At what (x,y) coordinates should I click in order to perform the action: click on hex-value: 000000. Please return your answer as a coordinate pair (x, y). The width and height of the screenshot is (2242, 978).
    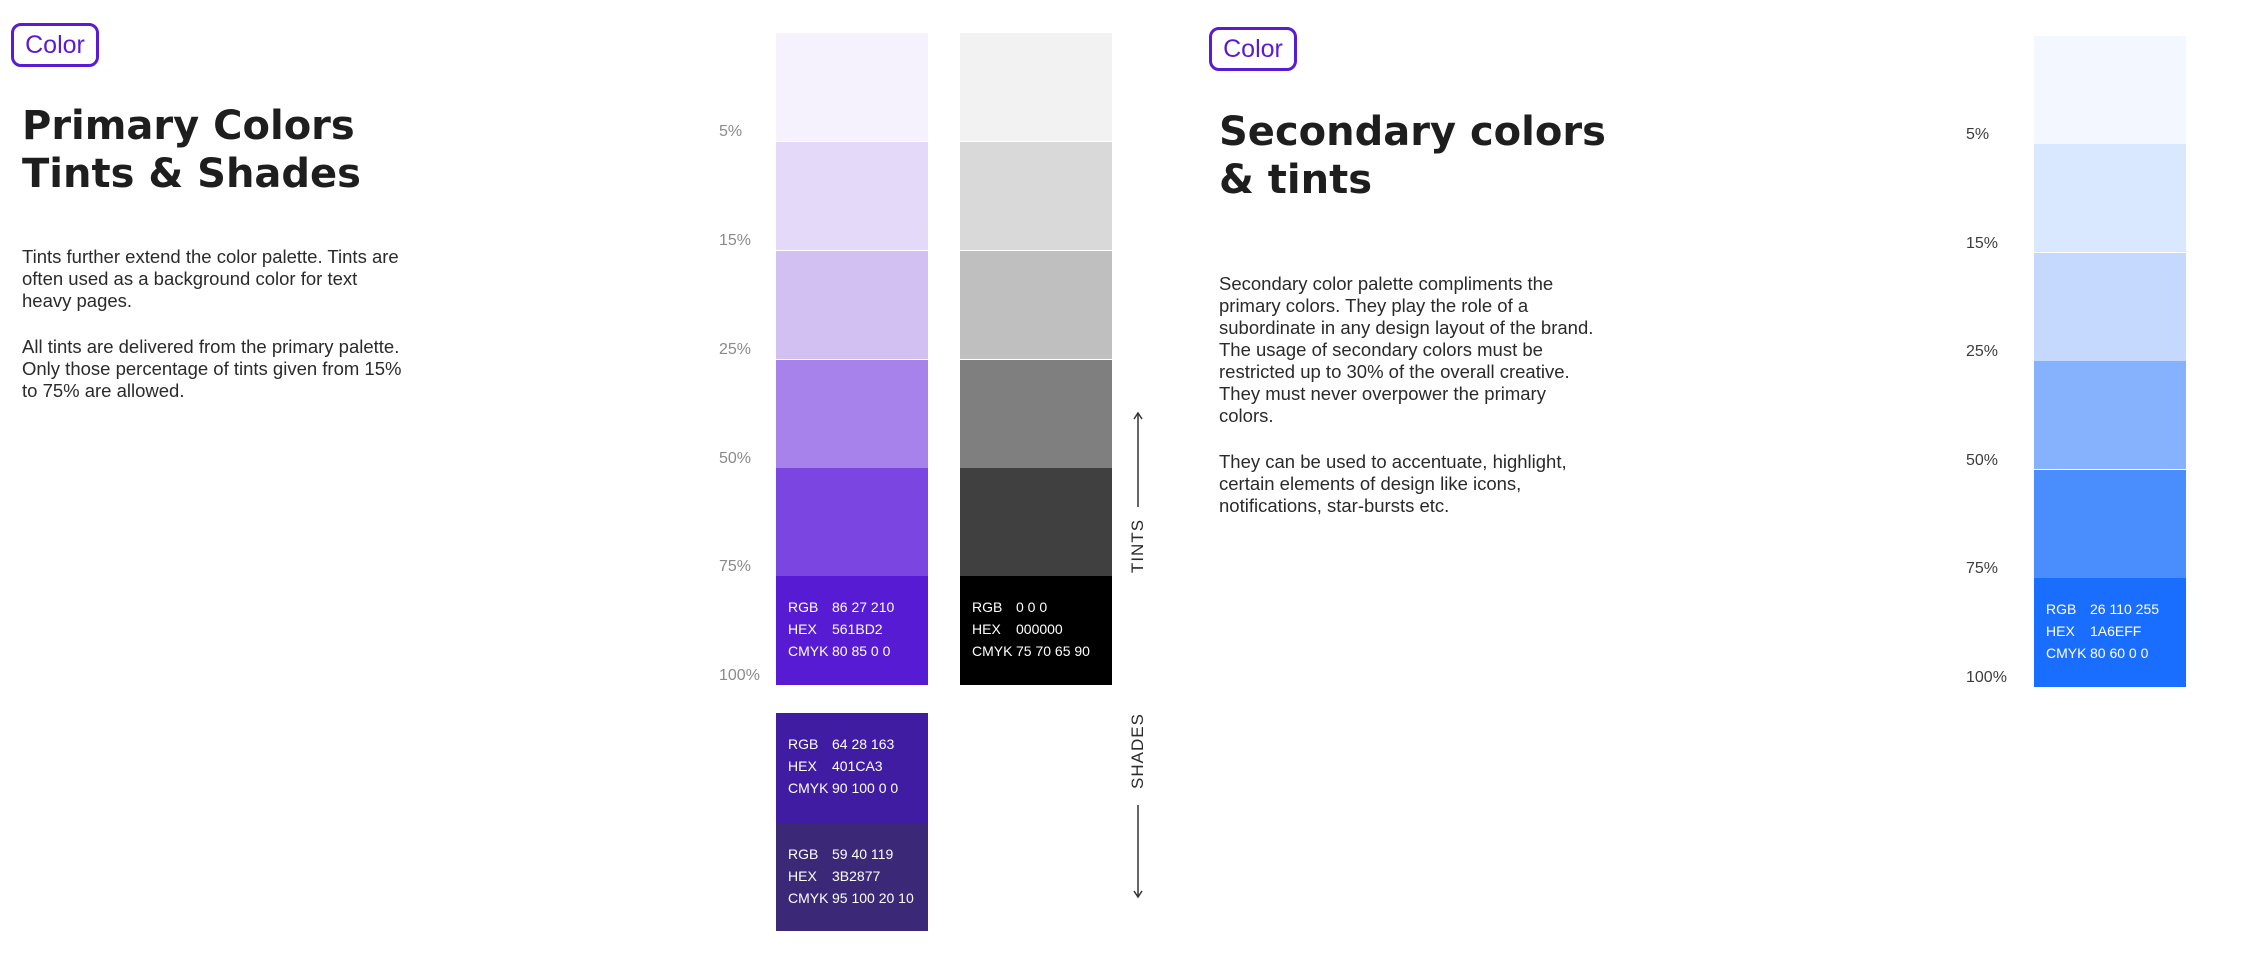
    Looking at the image, I should click on (1039, 629).